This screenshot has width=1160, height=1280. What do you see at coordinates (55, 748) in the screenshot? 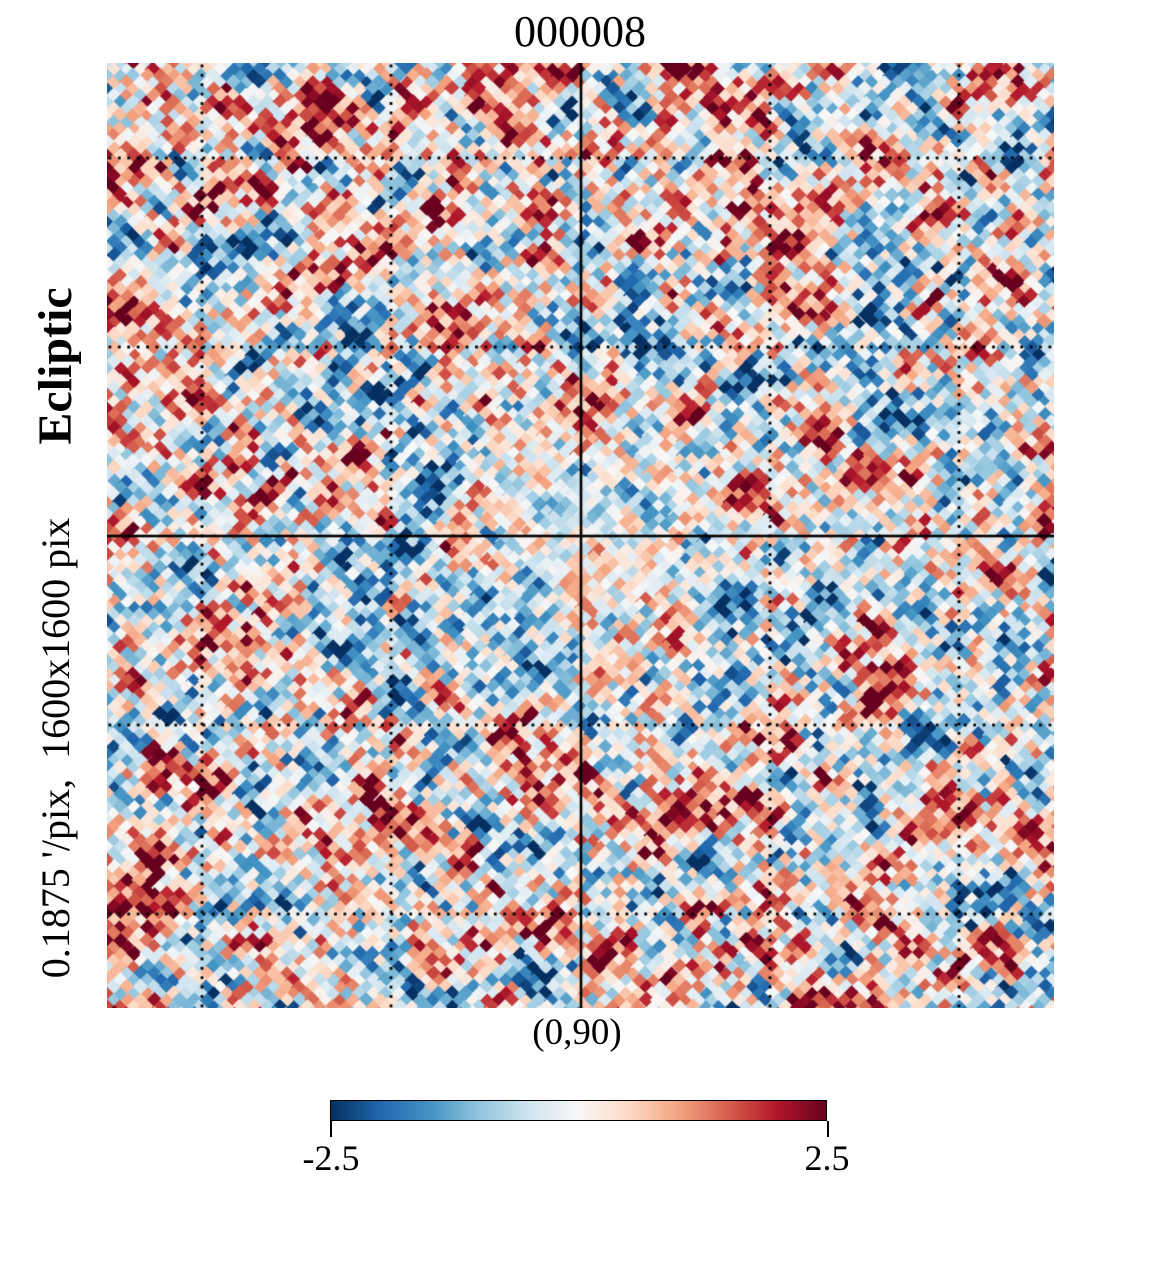
I see `resolution-label: 0.1875 '/pix, 1600x1600 pix` at bounding box center [55, 748].